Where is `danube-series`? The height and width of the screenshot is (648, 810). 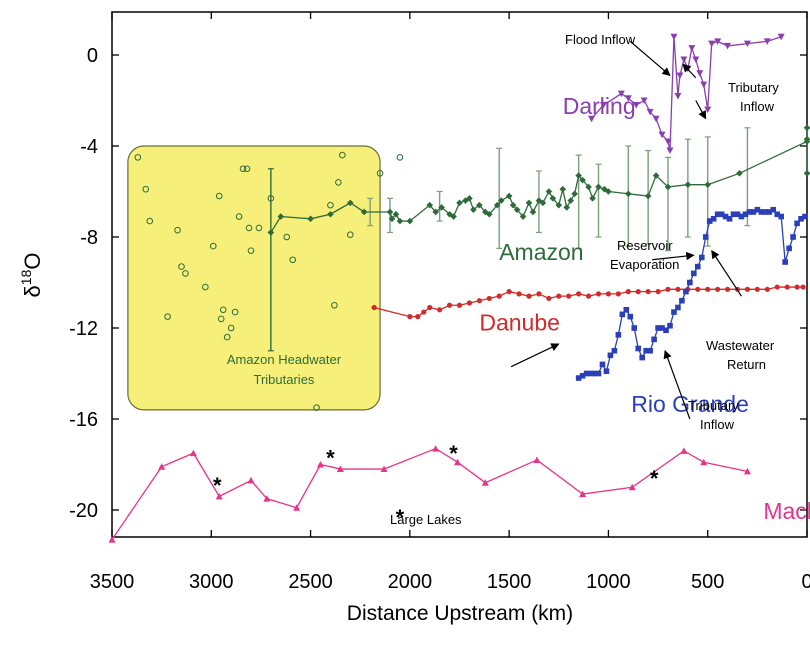 danube-series is located at coordinates (588, 302).